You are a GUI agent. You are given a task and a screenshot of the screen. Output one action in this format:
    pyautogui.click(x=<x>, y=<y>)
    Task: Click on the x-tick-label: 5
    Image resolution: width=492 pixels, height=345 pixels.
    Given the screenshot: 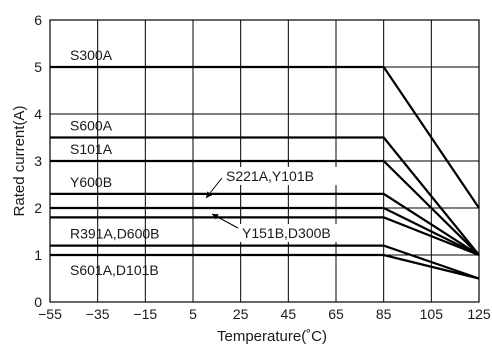 What is the action you would take?
    pyautogui.click(x=193, y=314)
    